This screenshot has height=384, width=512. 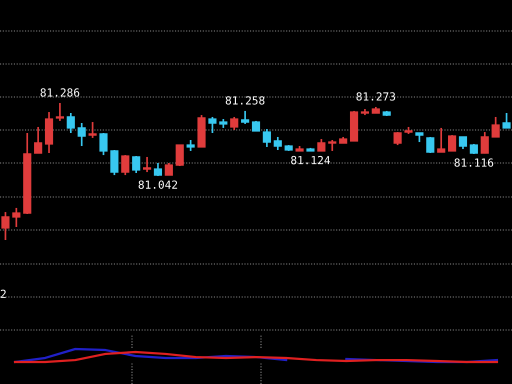 What do you see at coordinates (3, 294) in the screenshot?
I see `text: 2` at bounding box center [3, 294].